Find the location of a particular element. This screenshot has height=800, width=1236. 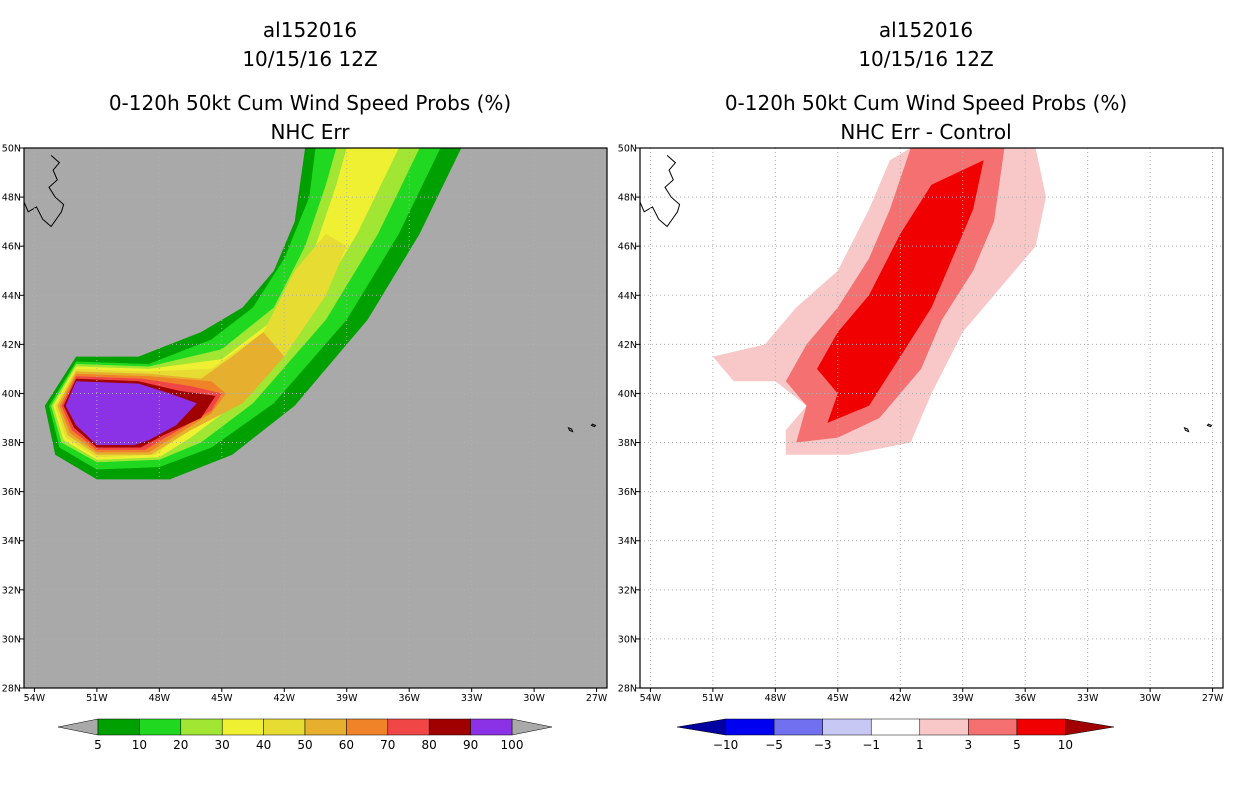

right-y-tick-label: 32N is located at coordinates (627, 590).